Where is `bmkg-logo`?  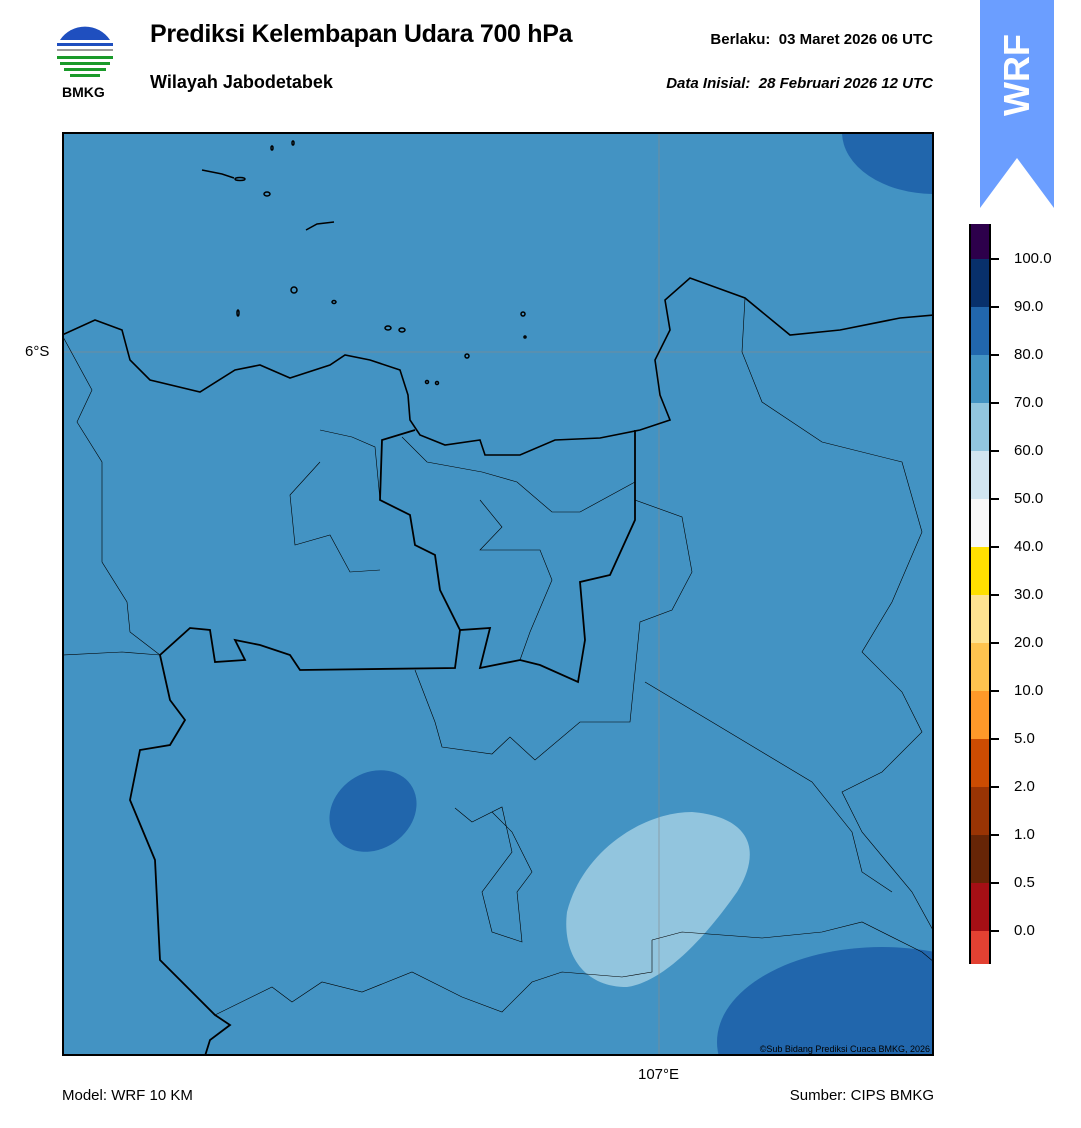
bmkg-logo is located at coordinates (85, 61).